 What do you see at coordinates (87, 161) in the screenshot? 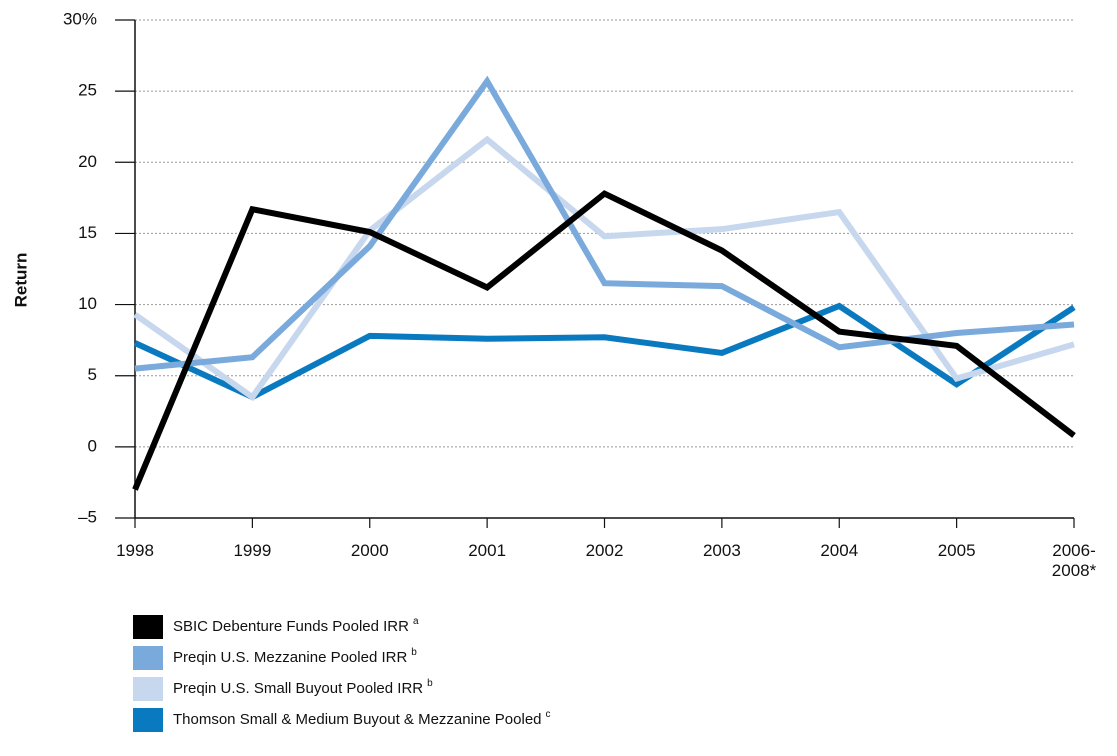
I see `y-tick-label: 20` at bounding box center [87, 161].